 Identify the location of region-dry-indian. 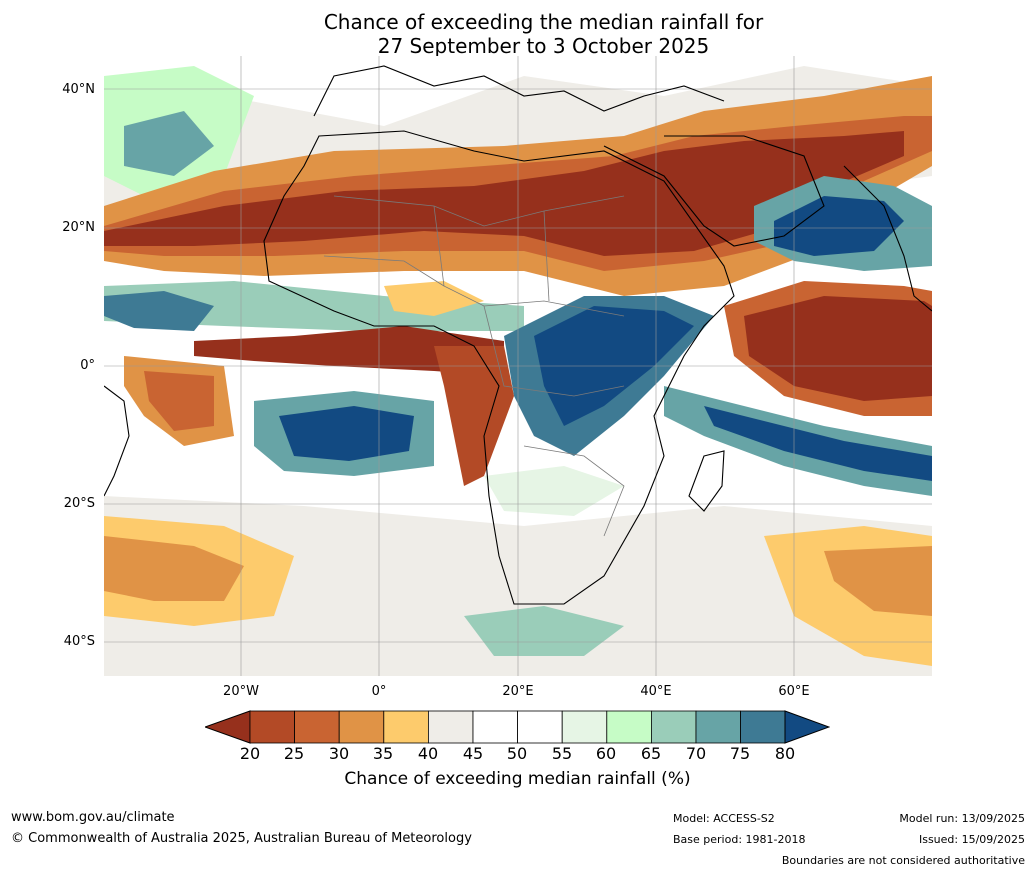
(838, 348).